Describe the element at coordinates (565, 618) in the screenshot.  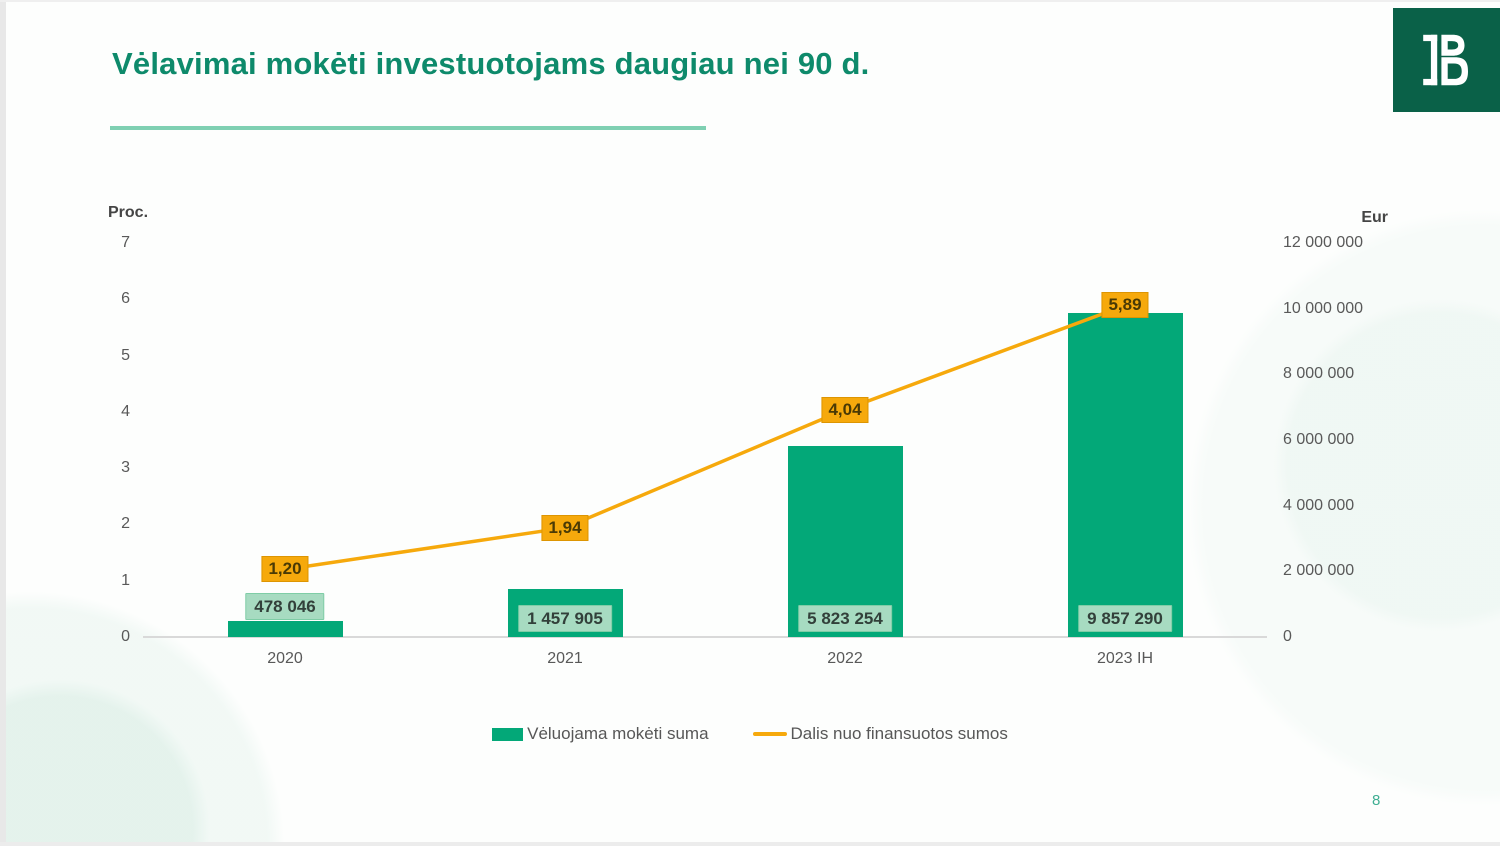
I see `bar-value-label: 1 457 905` at that location.